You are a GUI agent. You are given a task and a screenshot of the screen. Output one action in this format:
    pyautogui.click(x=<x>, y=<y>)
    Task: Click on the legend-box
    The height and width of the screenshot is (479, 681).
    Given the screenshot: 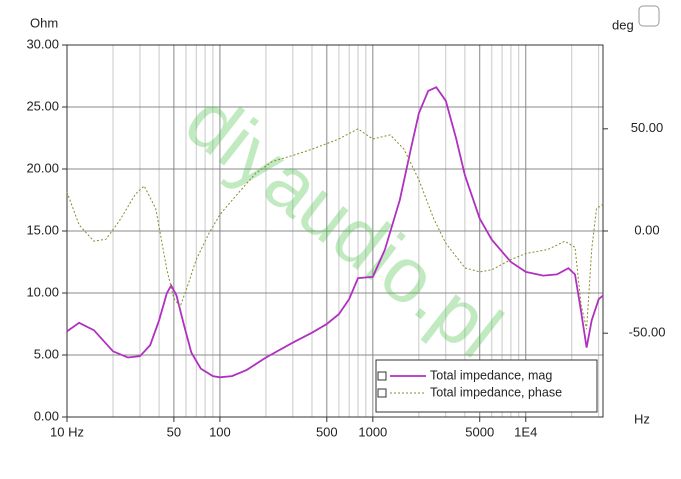 What is the action you would take?
    pyautogui.click(x=486, y=386)
    